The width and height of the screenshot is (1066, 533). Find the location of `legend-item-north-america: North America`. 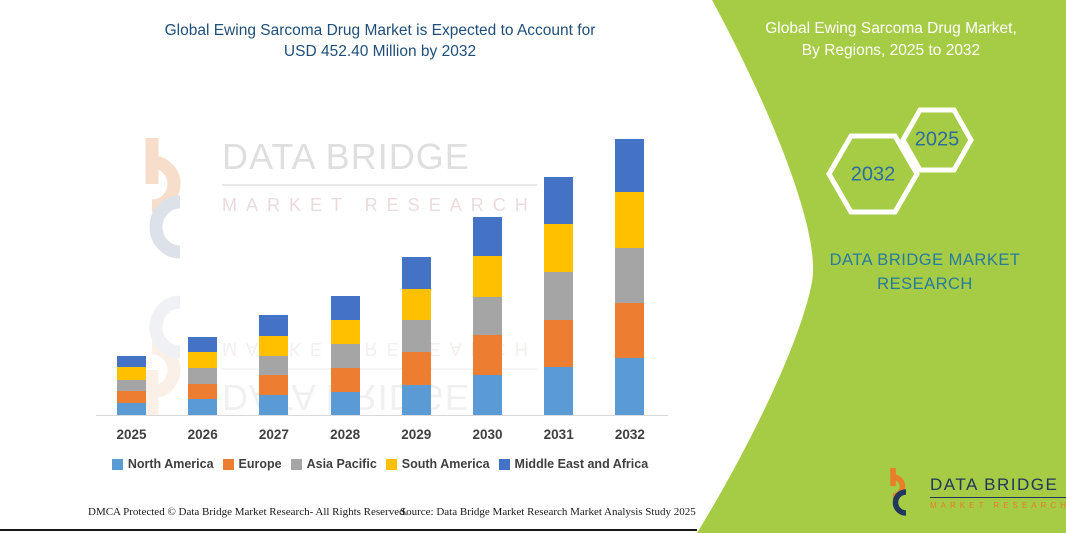

legend-item-north-america: North America is located at coordinates (162, 464).